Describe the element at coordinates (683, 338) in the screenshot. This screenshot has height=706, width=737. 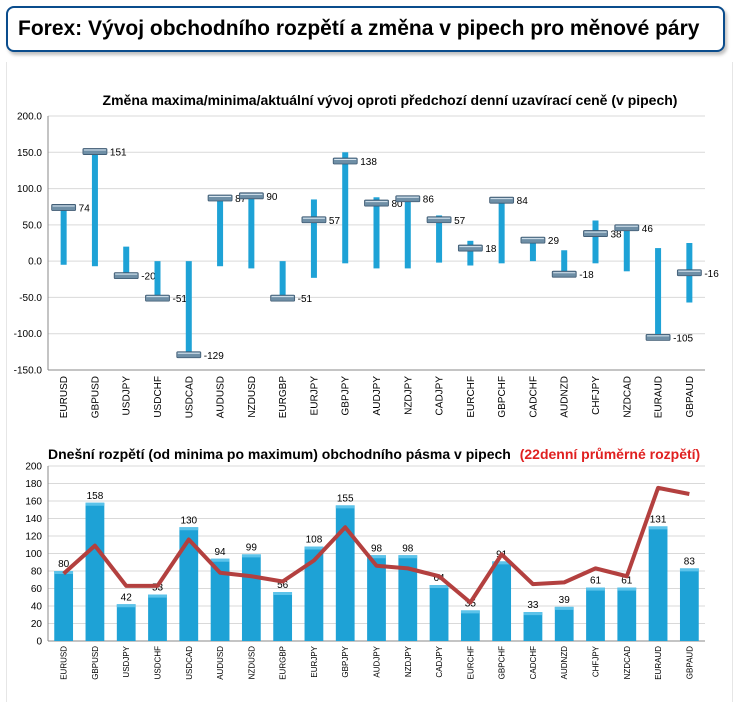
I see `data-label: -105` at that location.